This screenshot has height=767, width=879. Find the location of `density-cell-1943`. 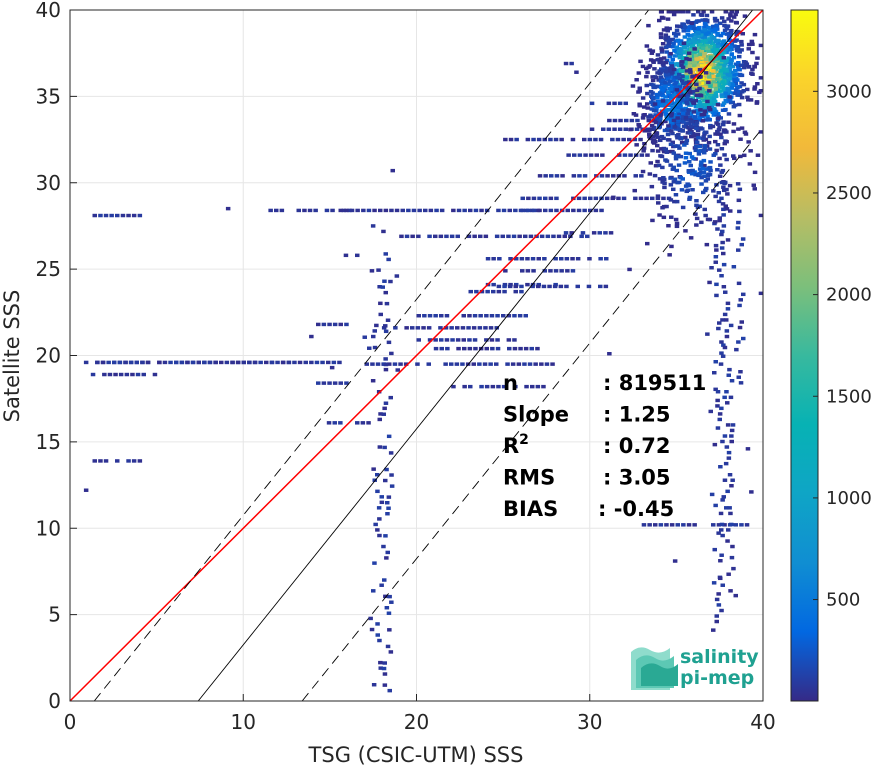

density-cell-1943 is located at coordinates (705, 20).